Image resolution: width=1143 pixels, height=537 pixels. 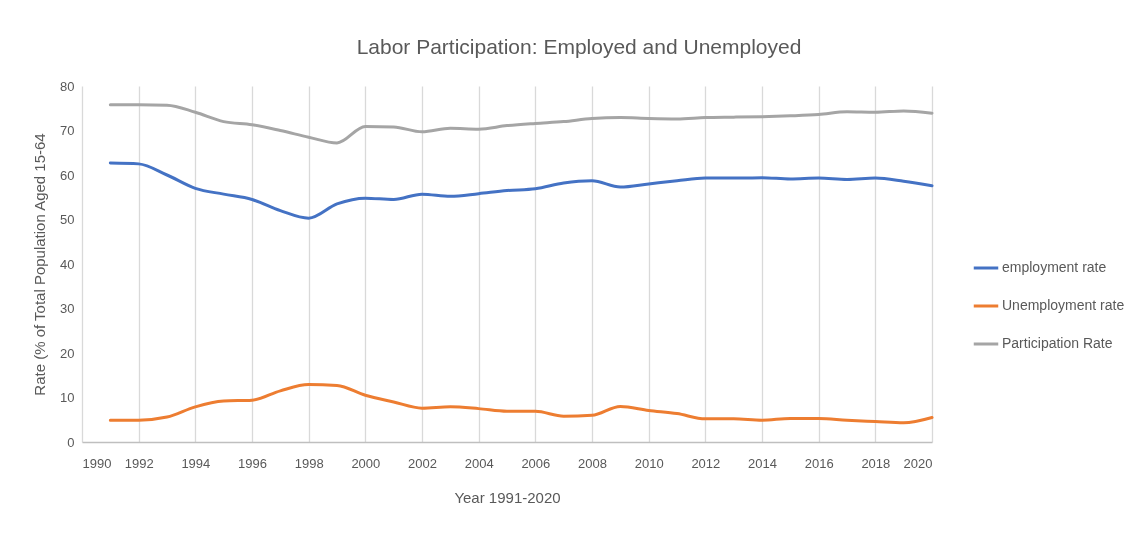 I want to click on y-tick-label: 70, so click(x=67, y=130).